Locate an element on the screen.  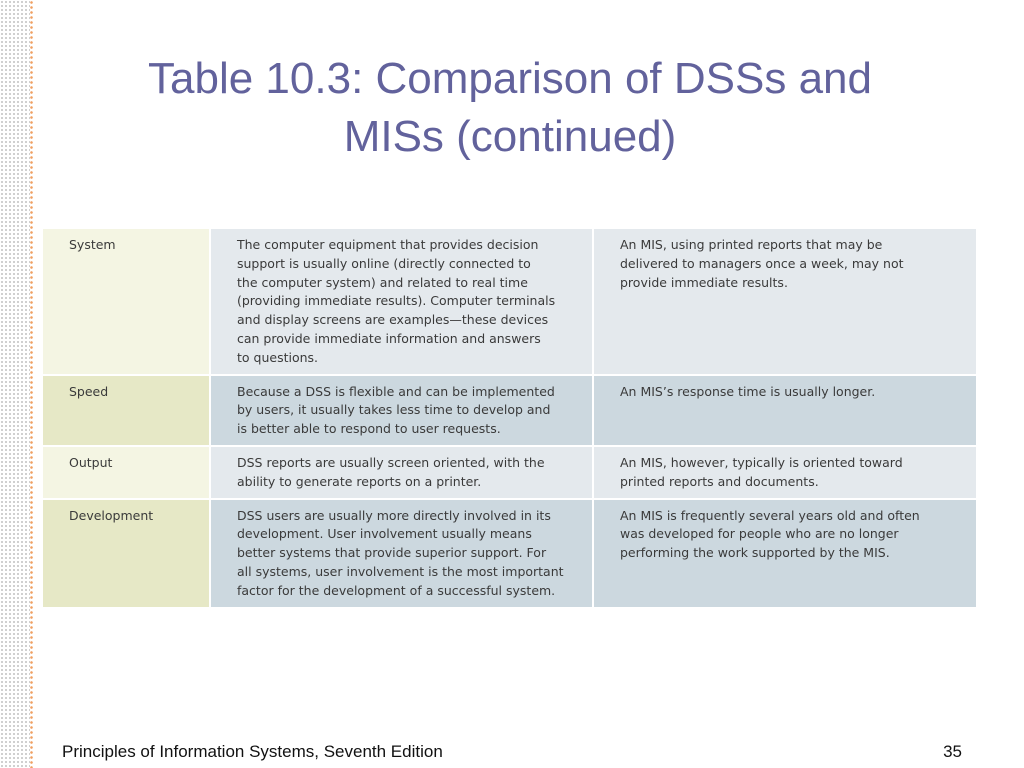
row-label: Development is located at coordinates (127, 553).